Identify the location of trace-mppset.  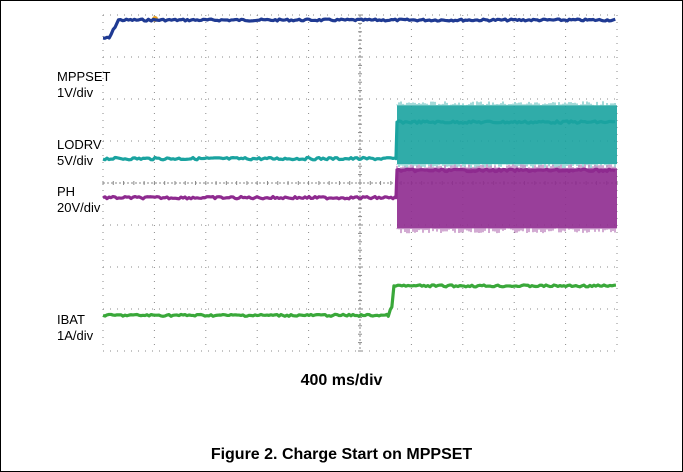
(359, 28).